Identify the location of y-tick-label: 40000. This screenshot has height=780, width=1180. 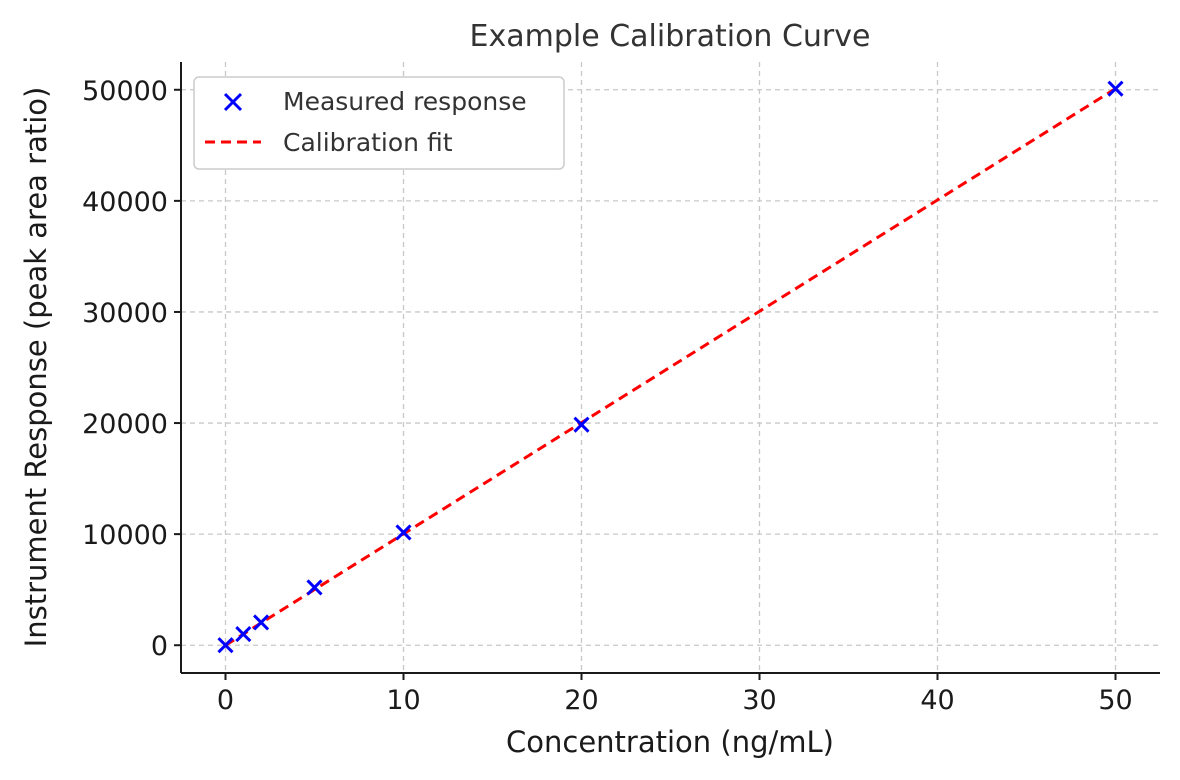
(125, 202).